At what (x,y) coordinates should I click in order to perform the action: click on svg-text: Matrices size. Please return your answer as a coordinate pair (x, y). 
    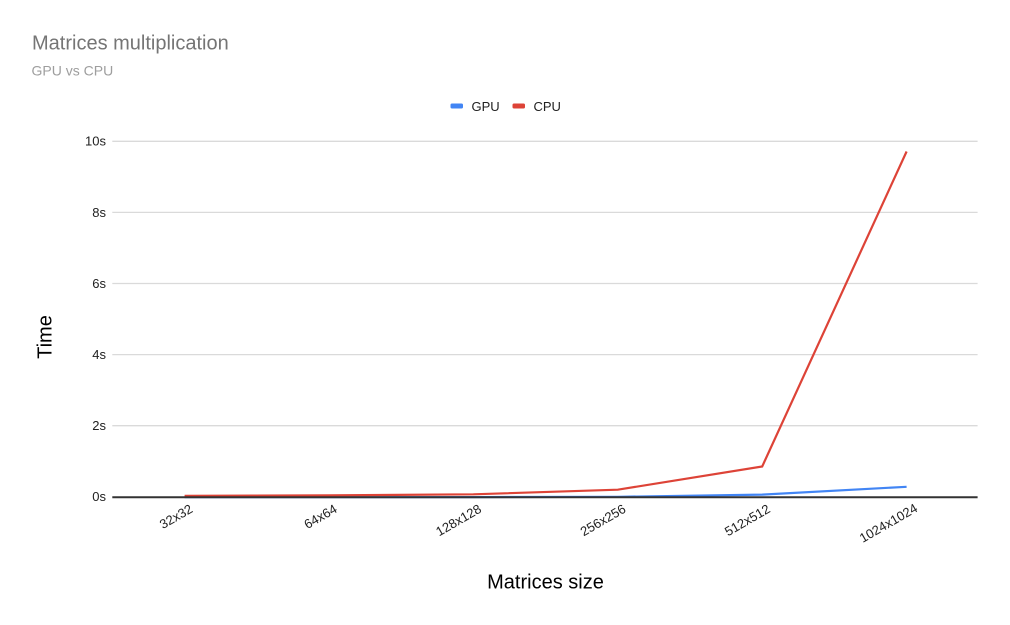
    Looking at the image, I should click on (545, 583).